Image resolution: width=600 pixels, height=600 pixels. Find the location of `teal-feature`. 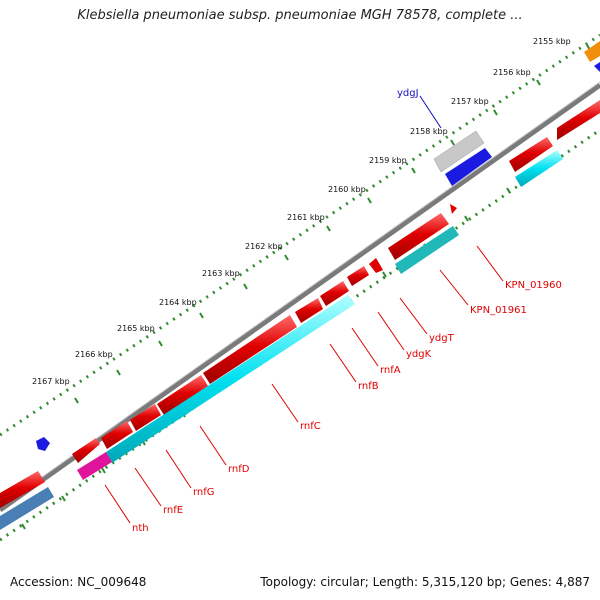

teal-feature is located at coordinates (427, 250).